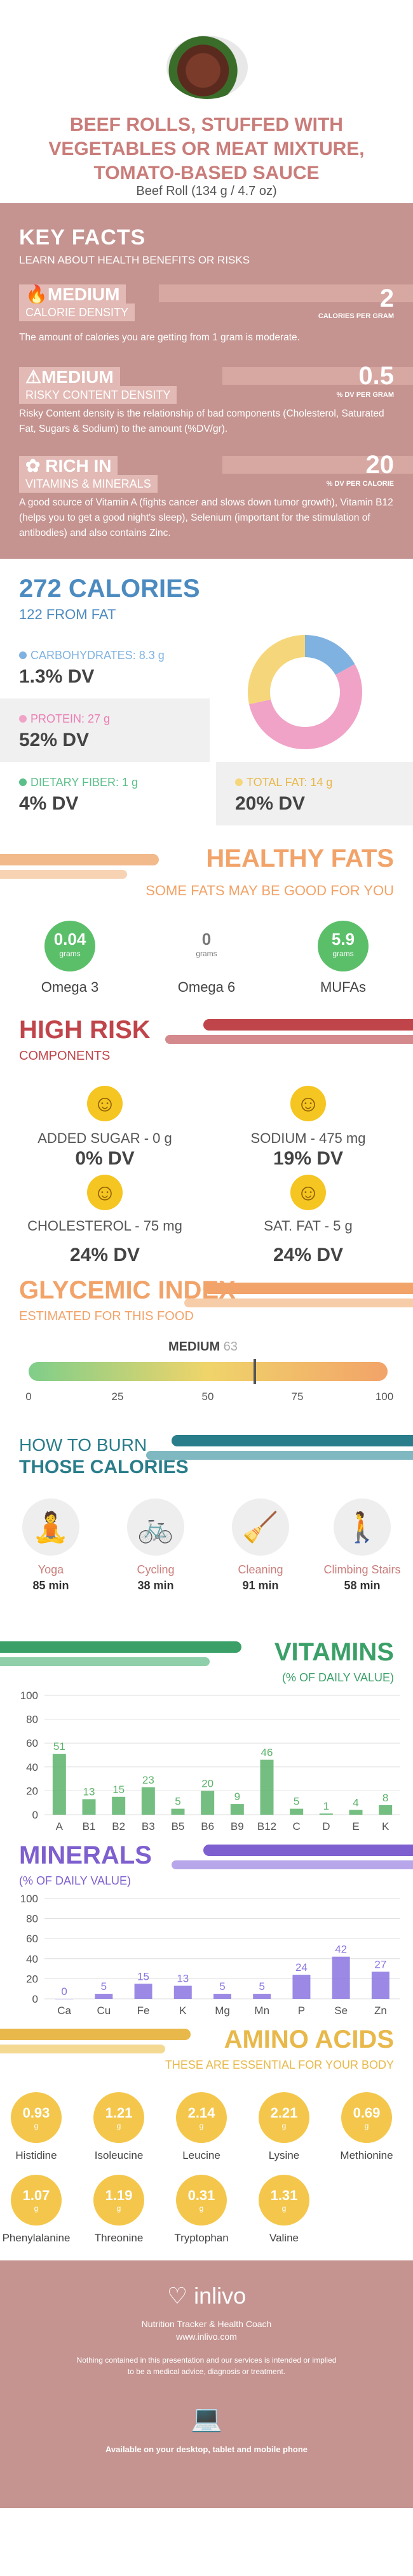  What do you see at coordinates (237, 1797) in the screenshot?
I see `bar-value-label: 9` at bounding box center [237, 1797].